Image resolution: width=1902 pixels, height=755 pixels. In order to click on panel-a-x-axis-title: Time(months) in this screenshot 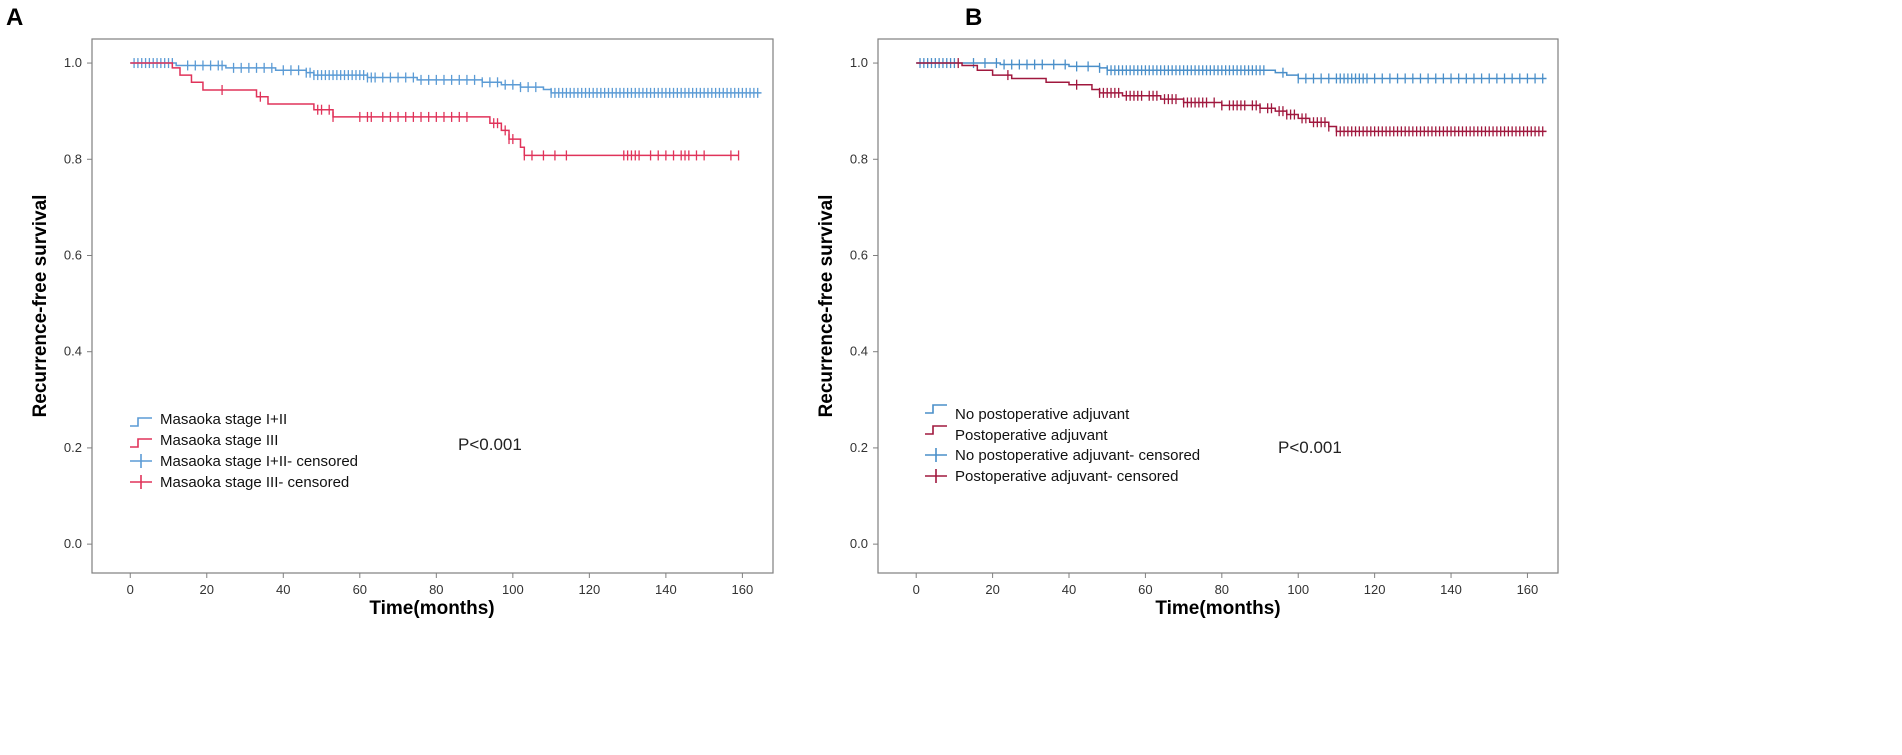, I will do `click(431, 608)`.